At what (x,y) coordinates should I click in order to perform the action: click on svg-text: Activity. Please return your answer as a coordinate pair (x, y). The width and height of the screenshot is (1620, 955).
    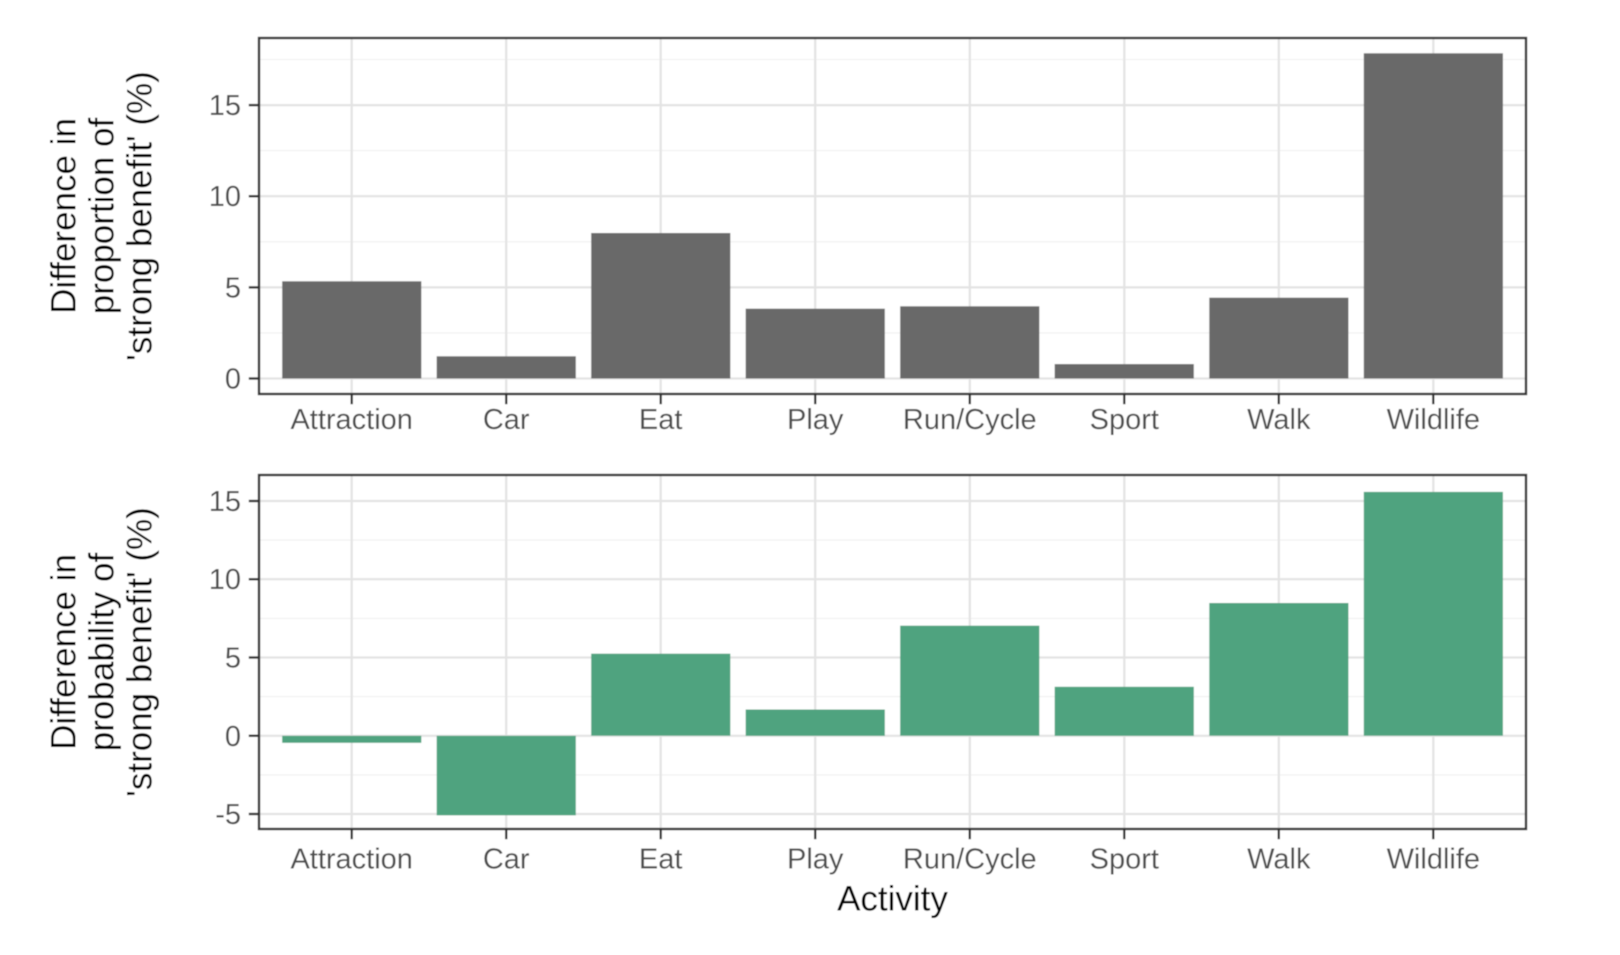
    Looking at the image, I should click on (892, 899).